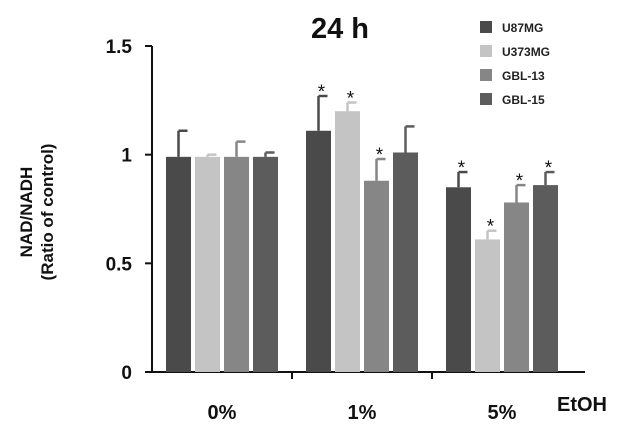 The height and width of the screenshot is (429, 625). Describe the element at coordinates (515, 64) in the screenshot. I see `legend: U87MG U373MG GBL-13 GBL-15` at that location.